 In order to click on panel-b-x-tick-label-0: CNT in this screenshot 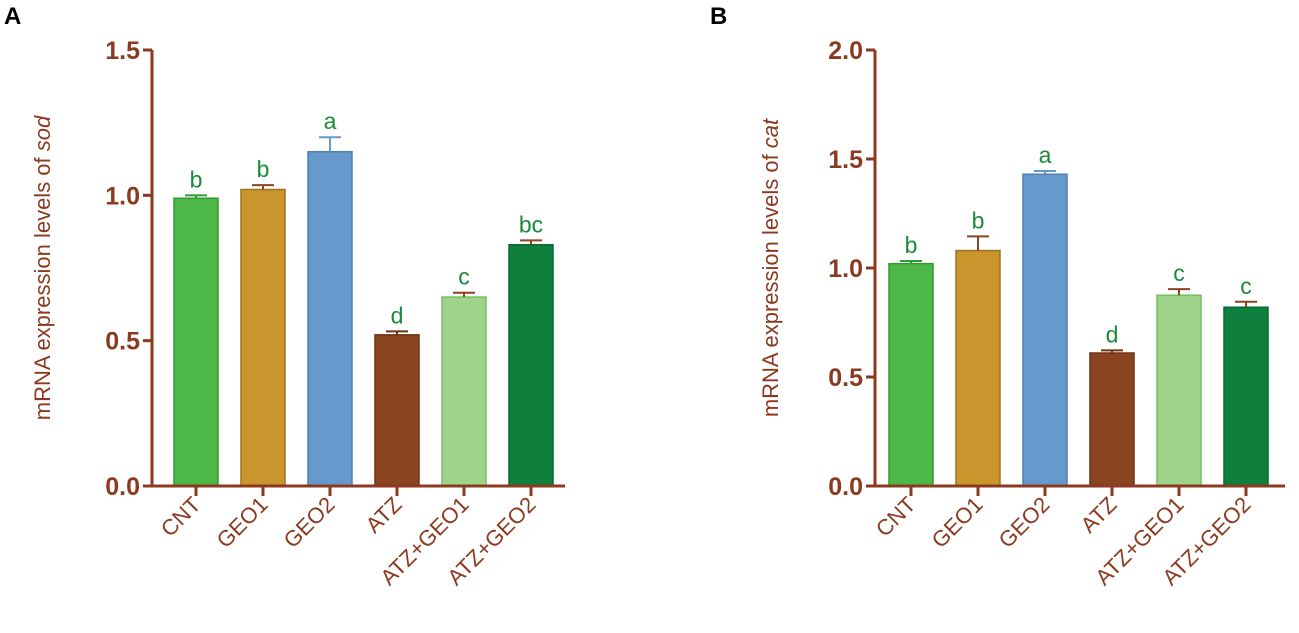, I will do `click(896, 517)`.